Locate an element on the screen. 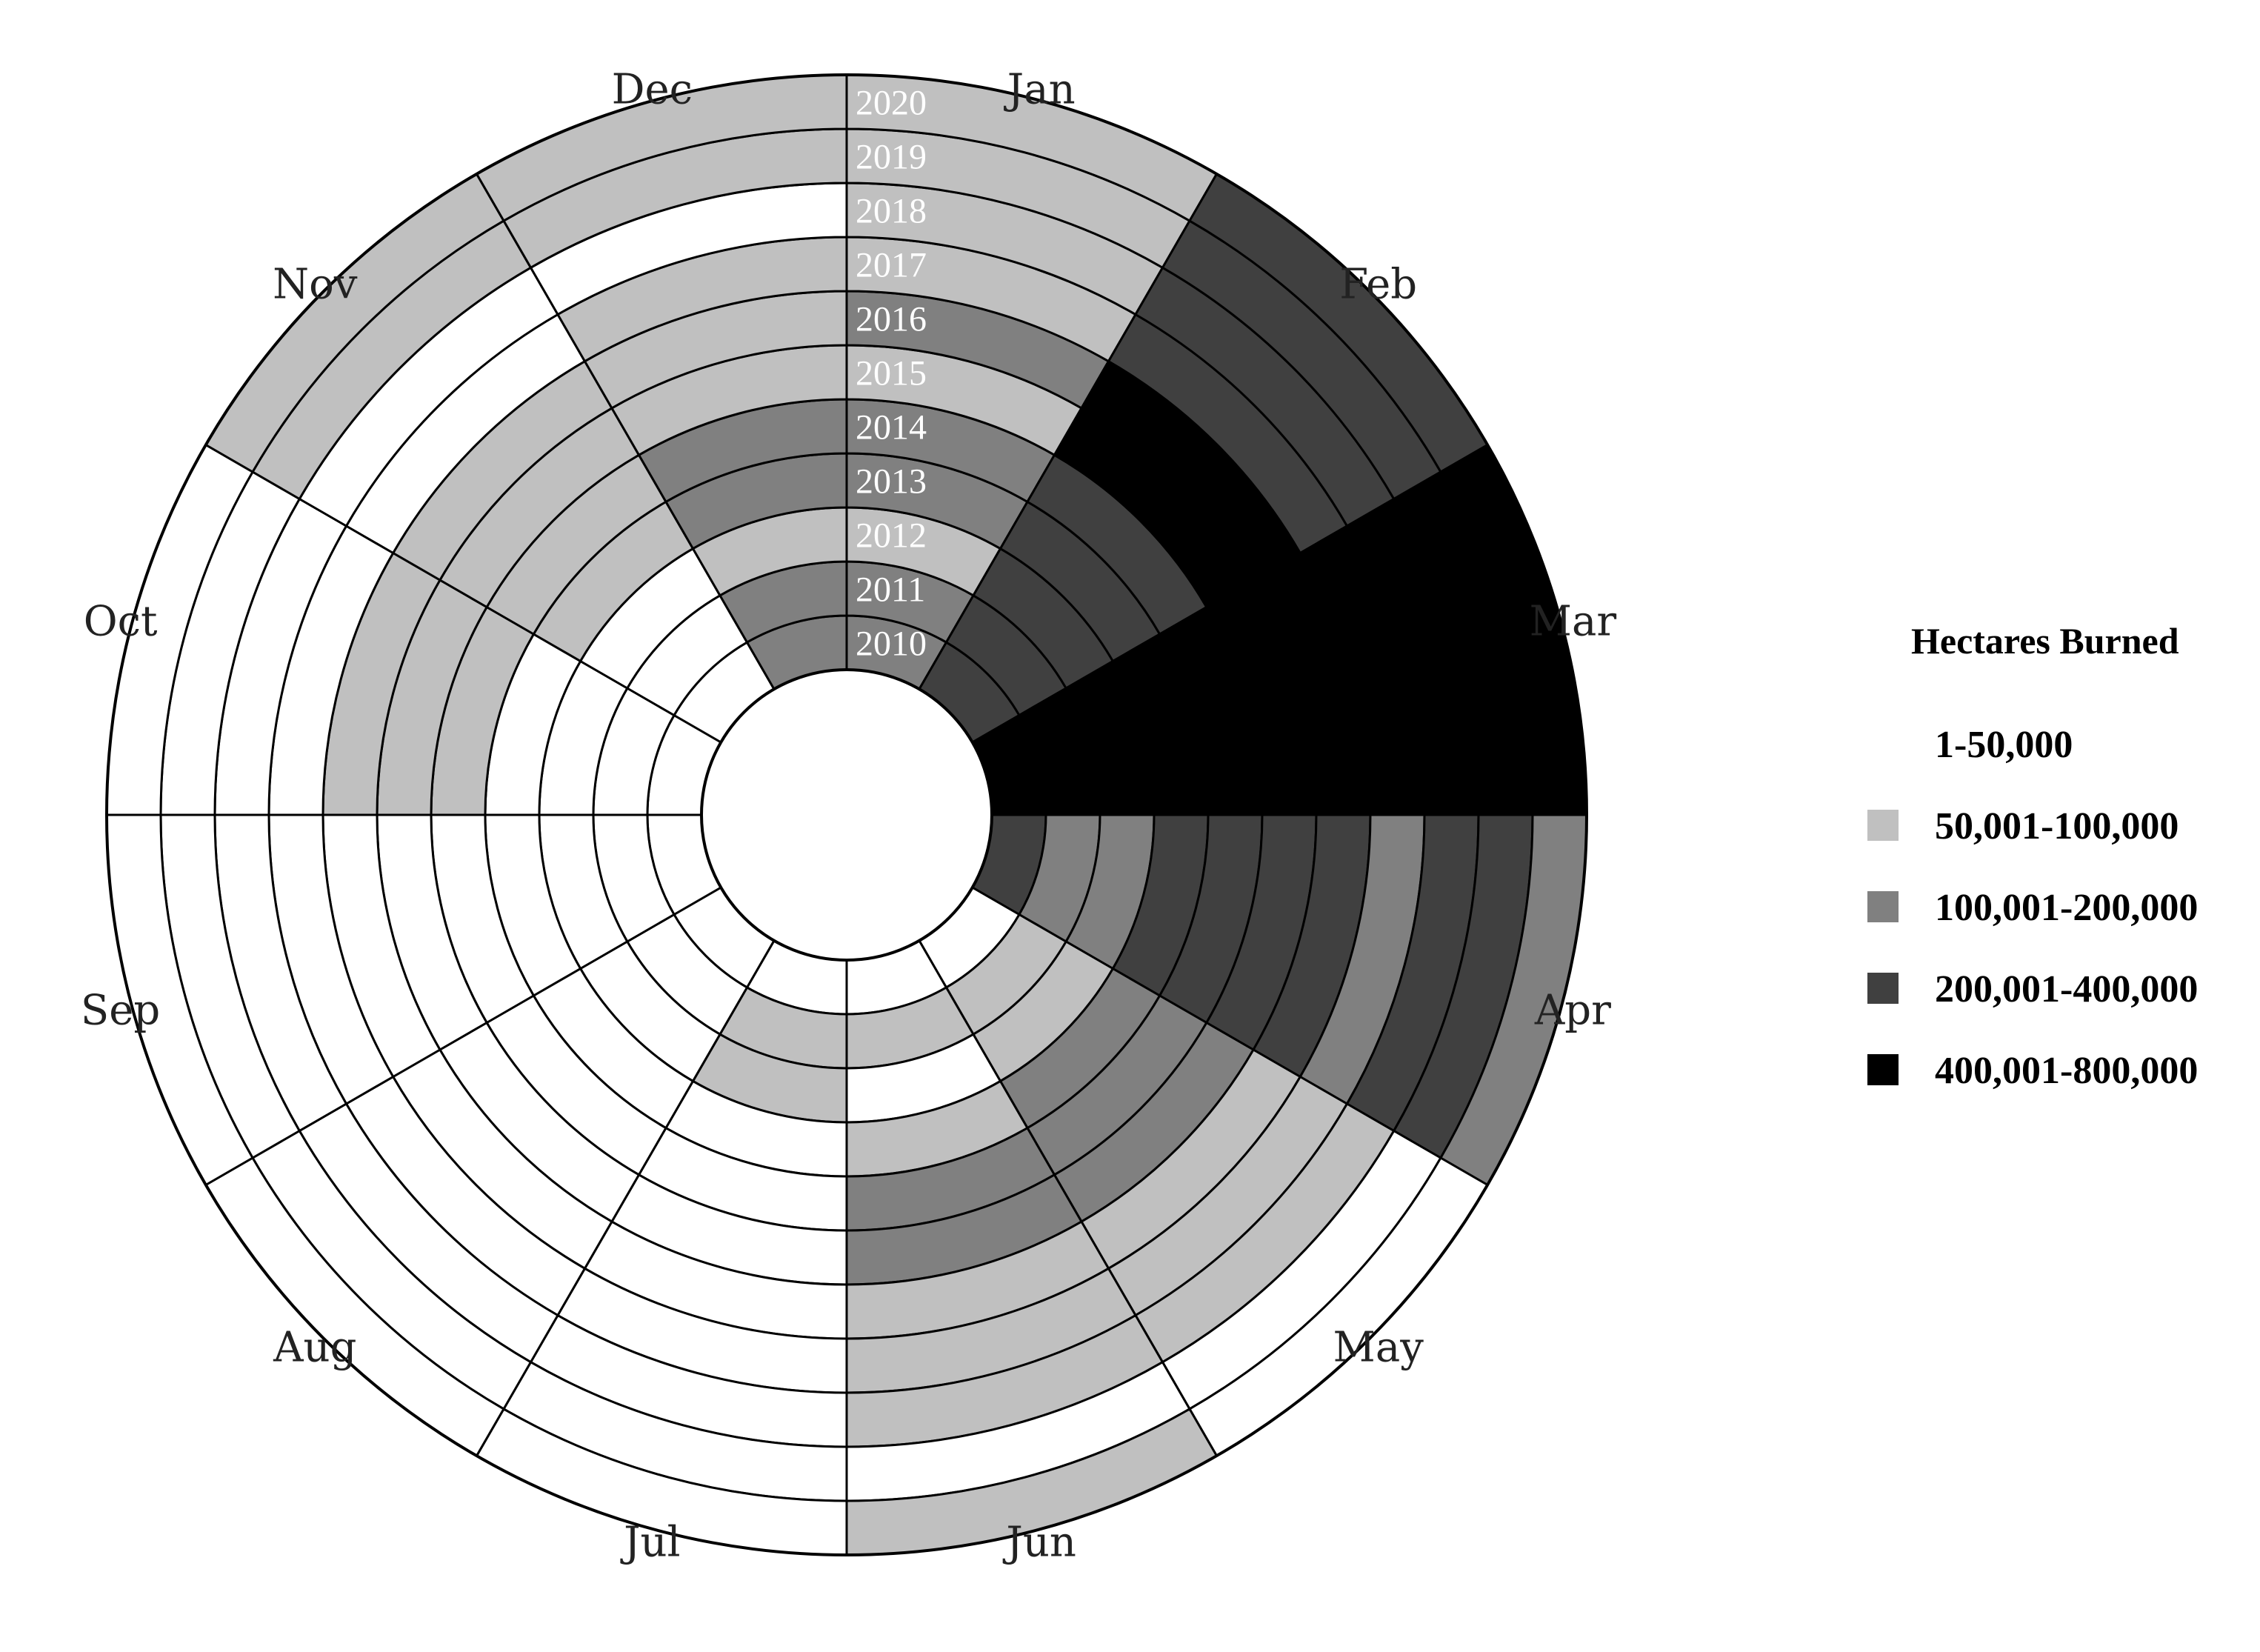 This screenshot has height=1652, width=2260. month-label-dec: Dec is located at coordinates (652, 90).